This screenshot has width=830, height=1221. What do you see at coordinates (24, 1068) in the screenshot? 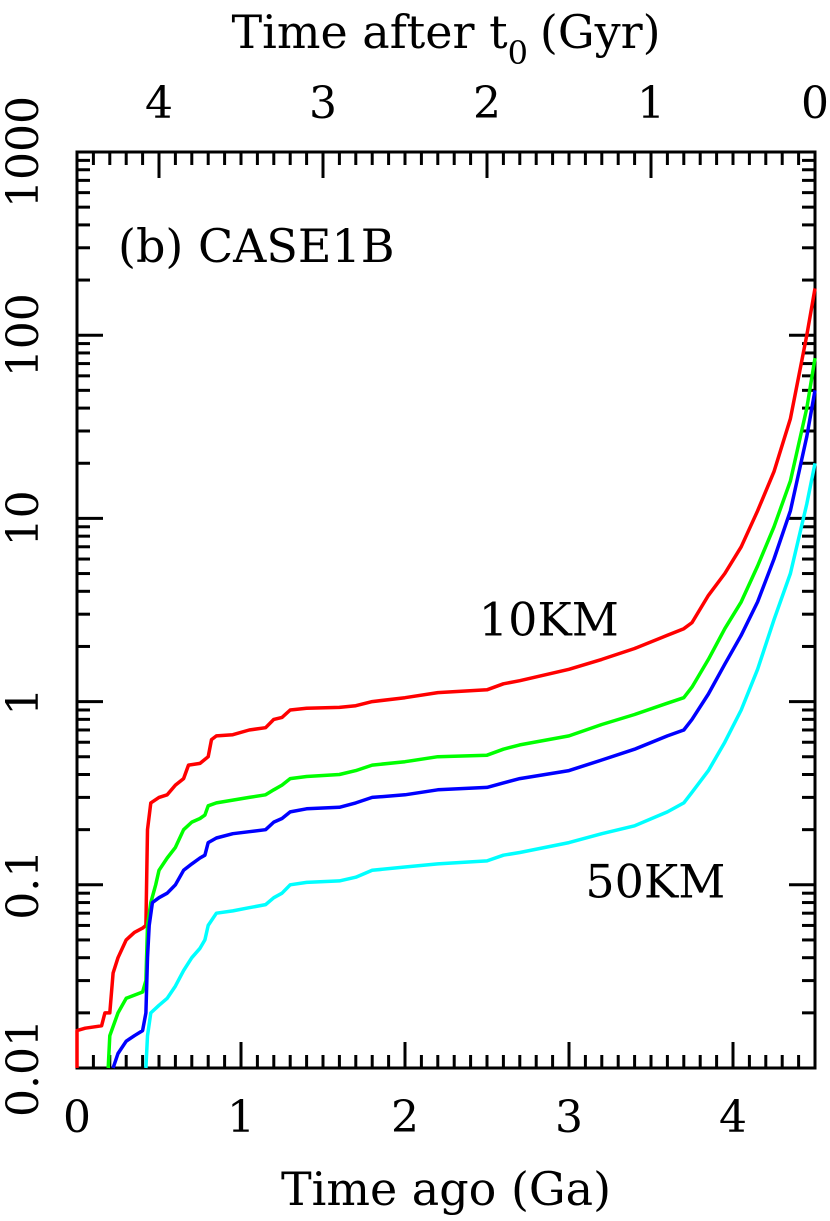
I see `y-tick-label: 0.01` at bounding box center [24, 1068].